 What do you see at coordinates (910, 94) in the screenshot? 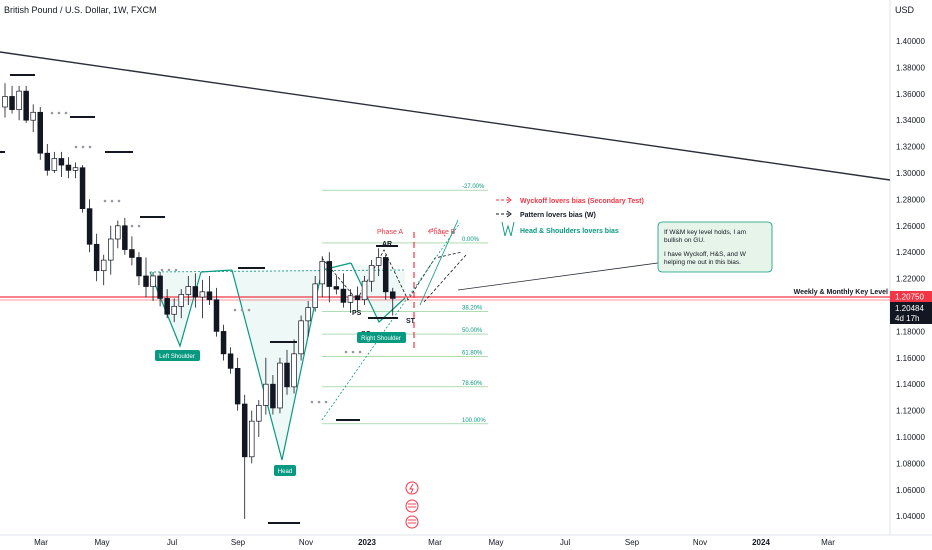
I see `y-tick-label: 1.36000` at bounding box center [910, 94].